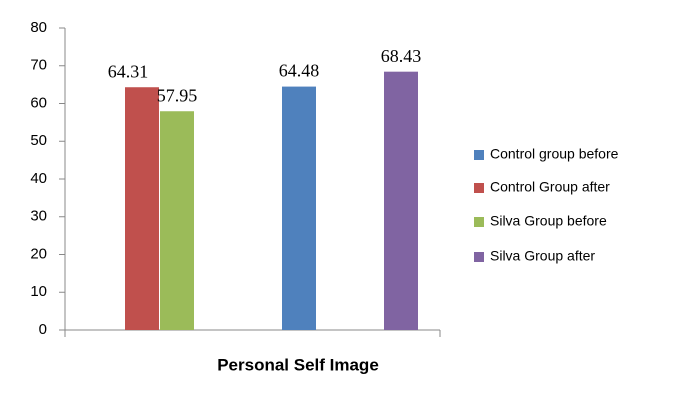 This screenshot has height=411, width=682. I want to click on value-label: 68.43, so click(401, 56).